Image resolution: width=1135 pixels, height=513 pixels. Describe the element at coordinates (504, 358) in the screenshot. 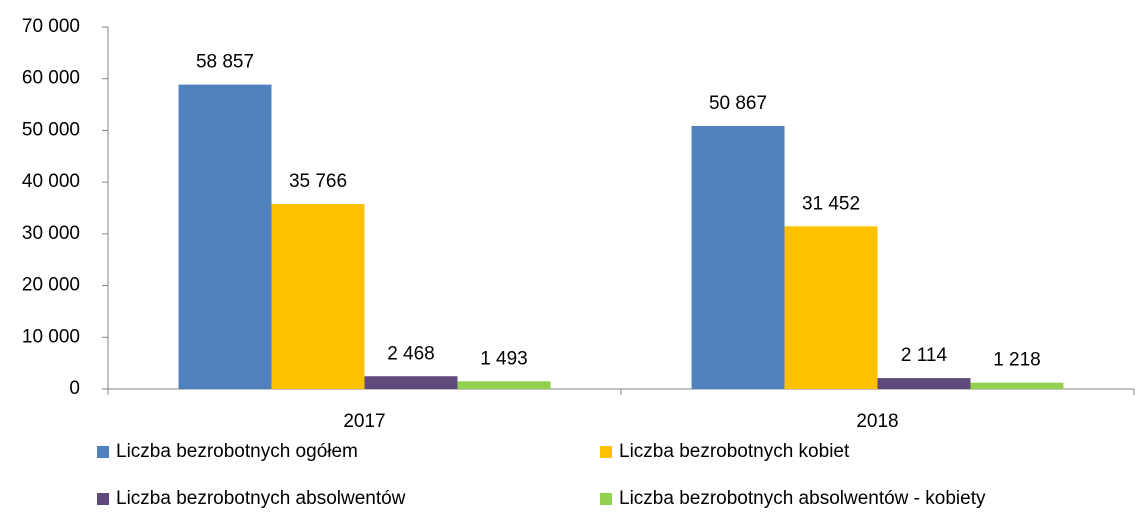

I see `value-label: 1 493` at that location.